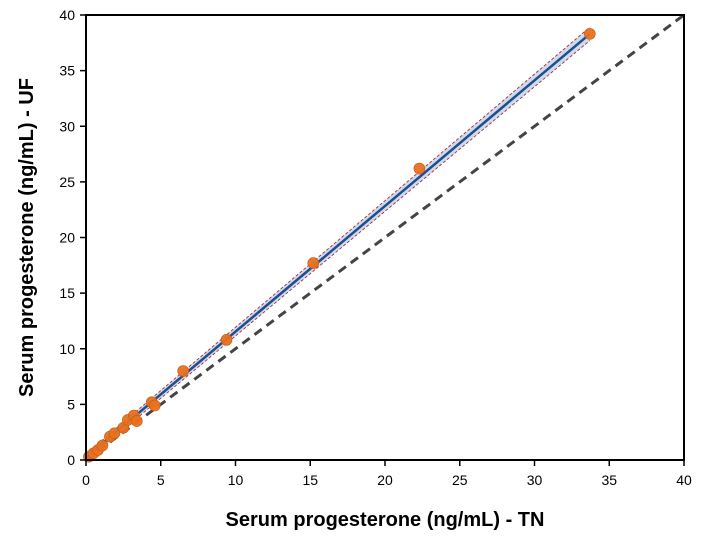  I want to click on x-tick-label: 25, so click(460, 480).